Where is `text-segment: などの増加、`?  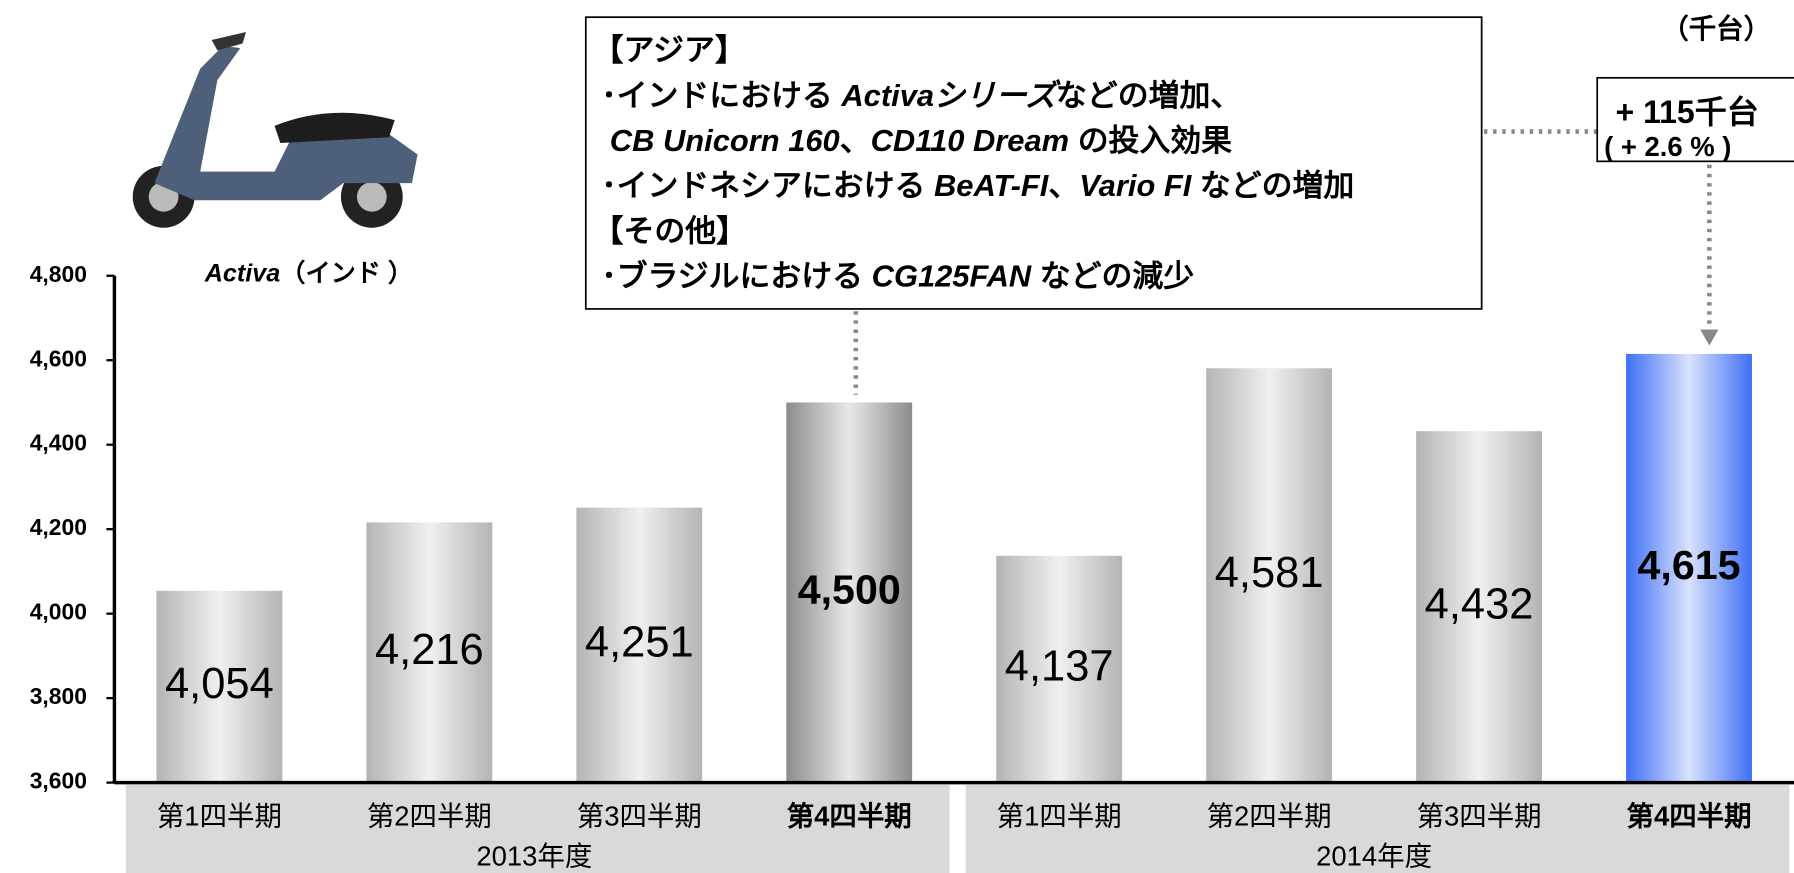
text-segment: などの増加、 is located at coordinates (1148, 95).